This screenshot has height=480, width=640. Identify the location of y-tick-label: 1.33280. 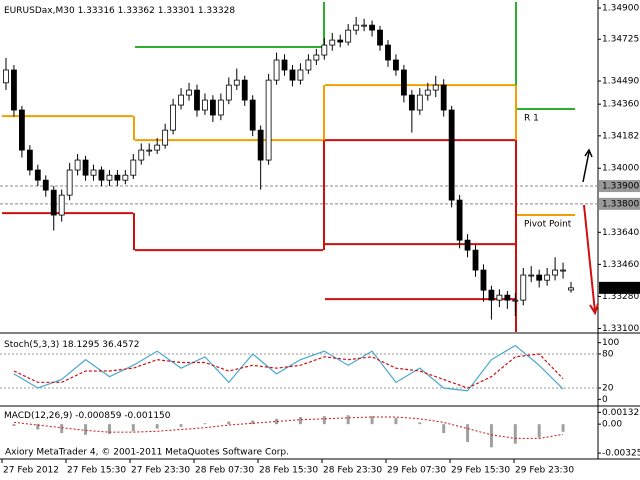
(620, 297).